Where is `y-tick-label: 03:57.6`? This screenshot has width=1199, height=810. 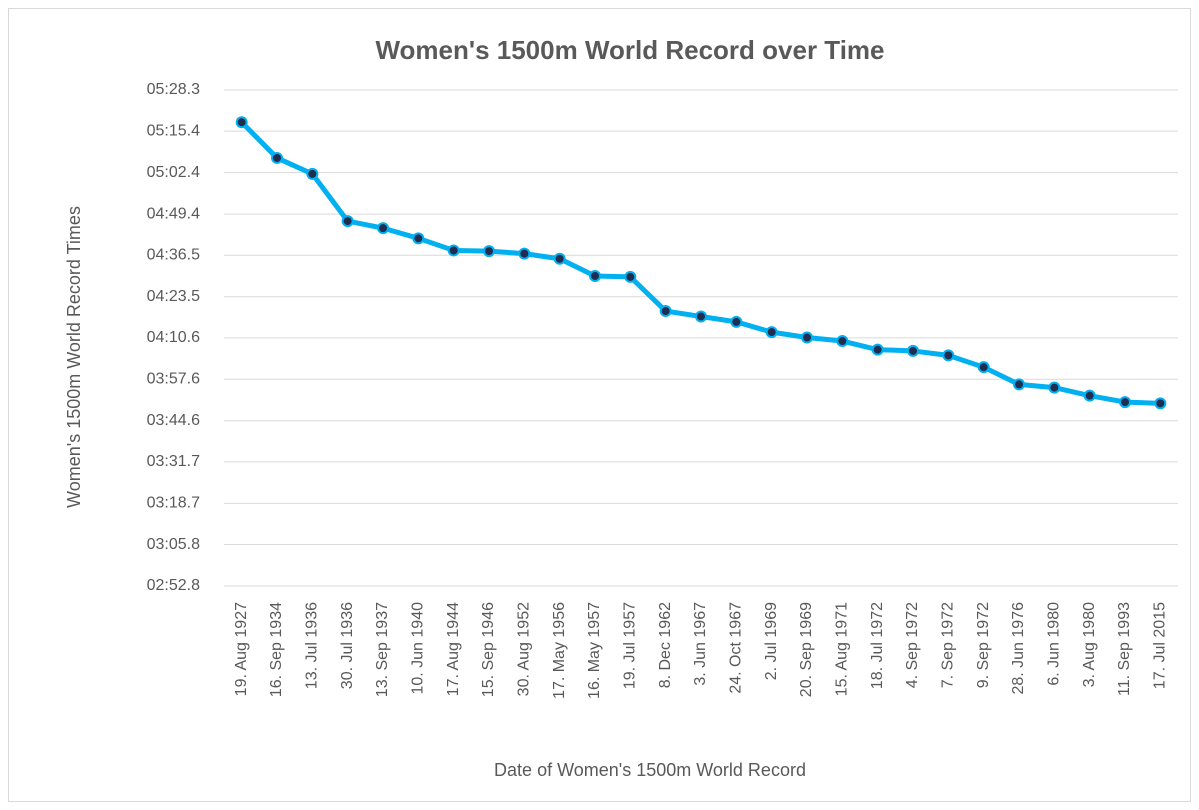
y-tick-label: 03:57.6 is located at coordinates (173, 379).